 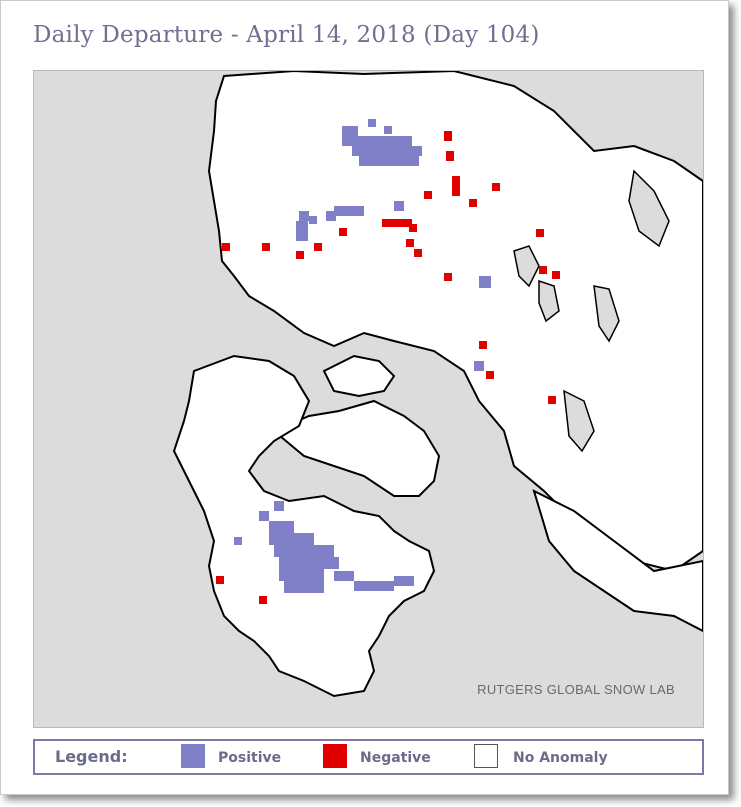 What do you see at coordinates (359, 376) in the screenshot?
I see `land-arctic-islands` at bounding box center [359, 376].